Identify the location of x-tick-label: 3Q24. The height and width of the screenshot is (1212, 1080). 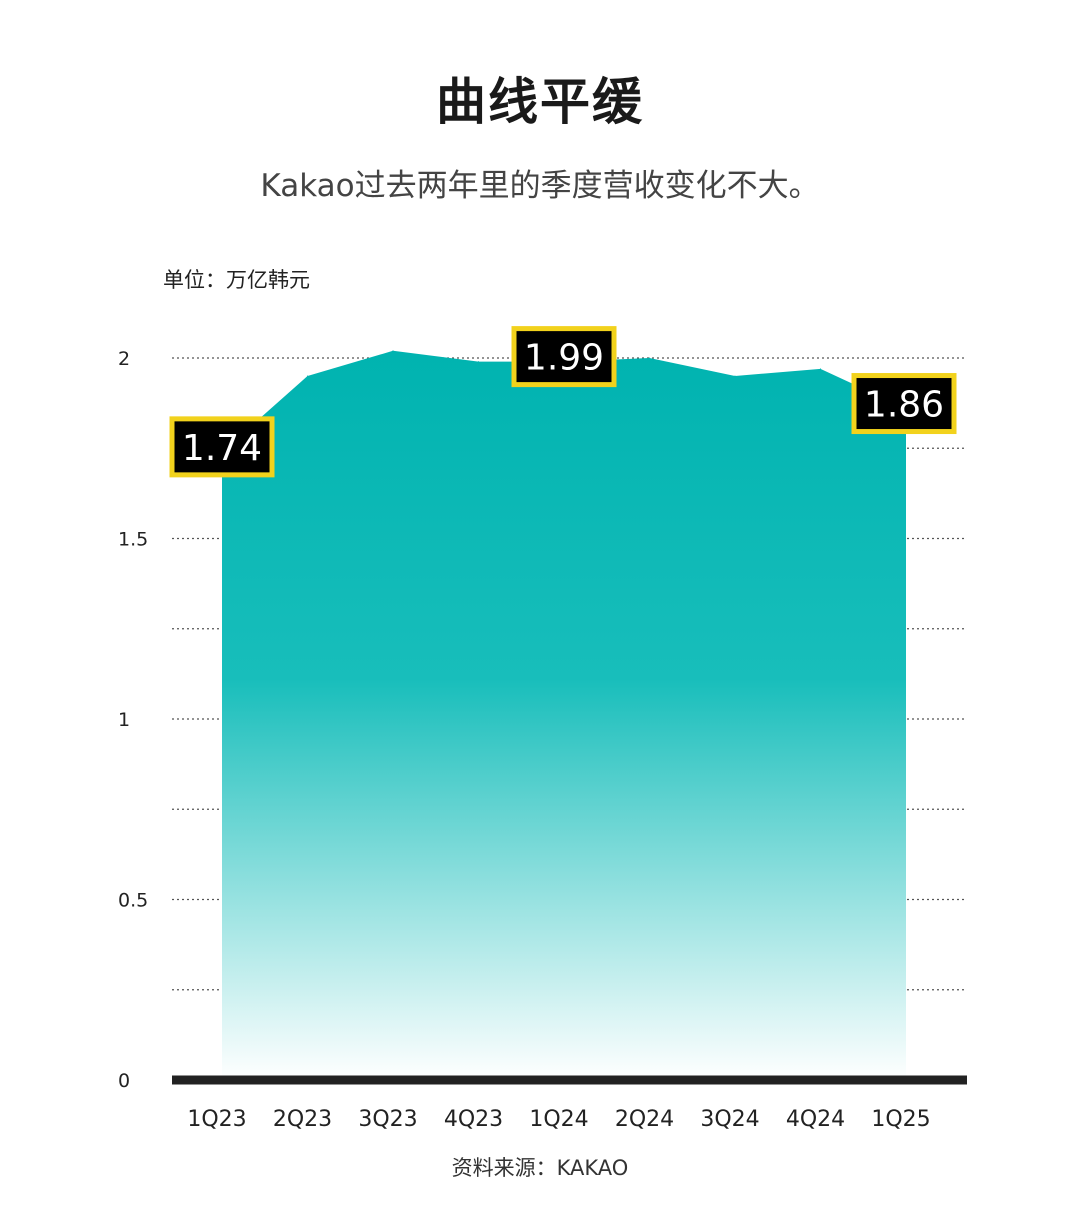
(729, 1119).